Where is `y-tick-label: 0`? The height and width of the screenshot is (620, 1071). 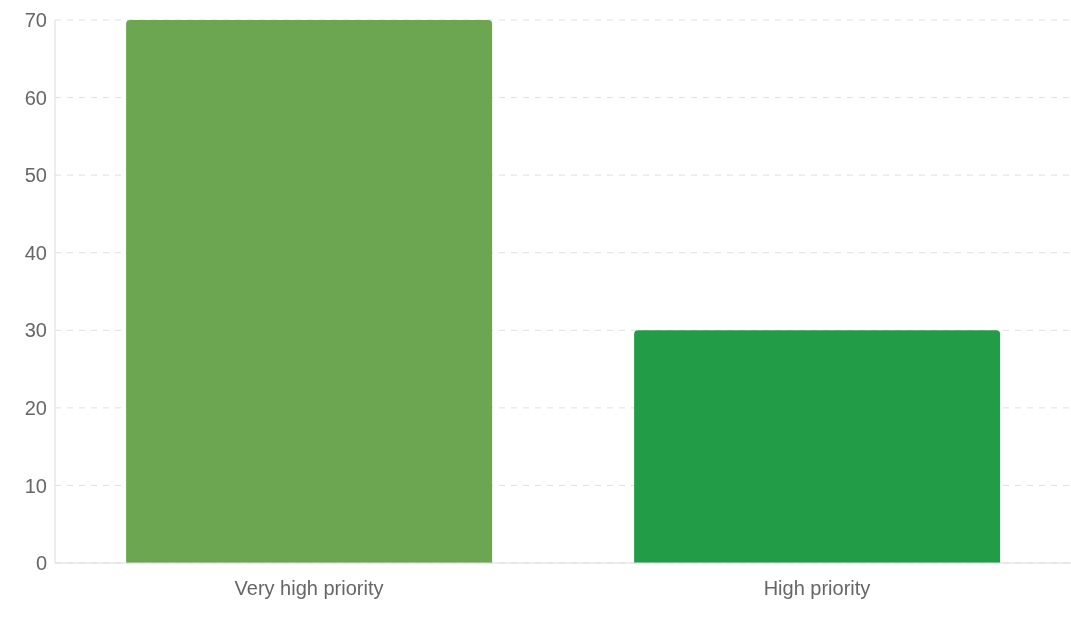 y-tick-label: 0 is located at coordinates (41, 563).